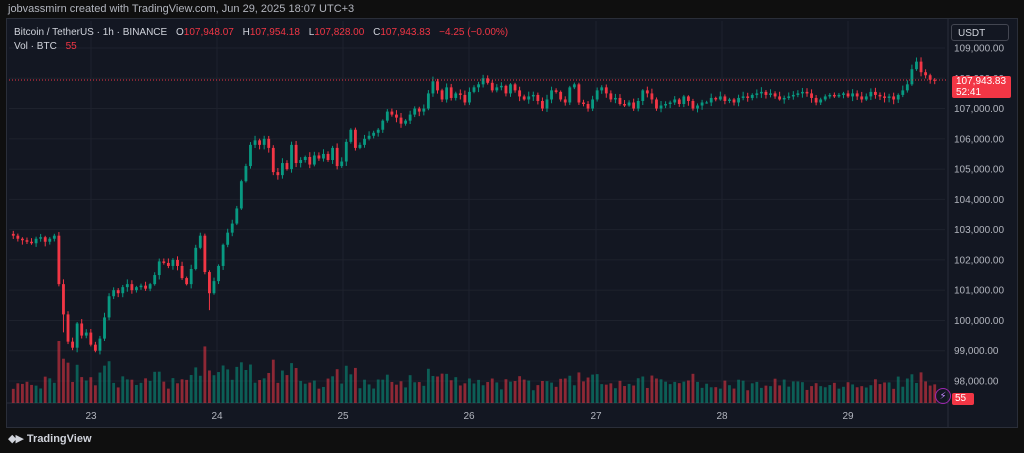  I want to click on y-tick-label: 99,000.00, so click(976, 351).